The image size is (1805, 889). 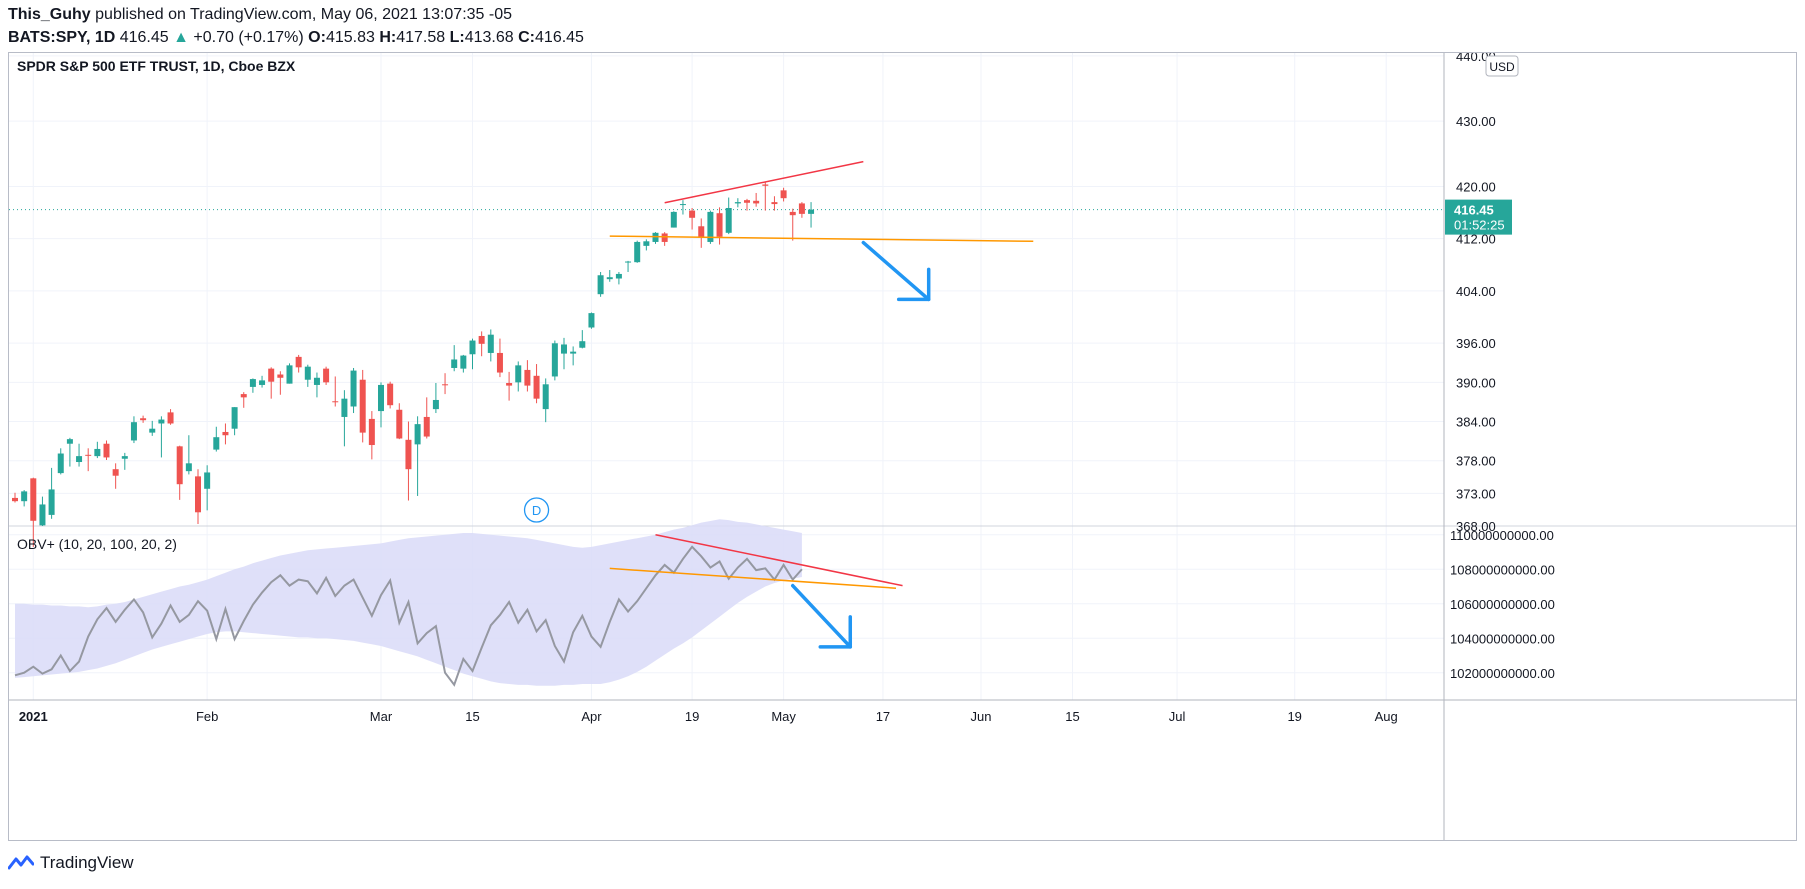 I want to click on high-label: H:, so click(x=388, y=37).